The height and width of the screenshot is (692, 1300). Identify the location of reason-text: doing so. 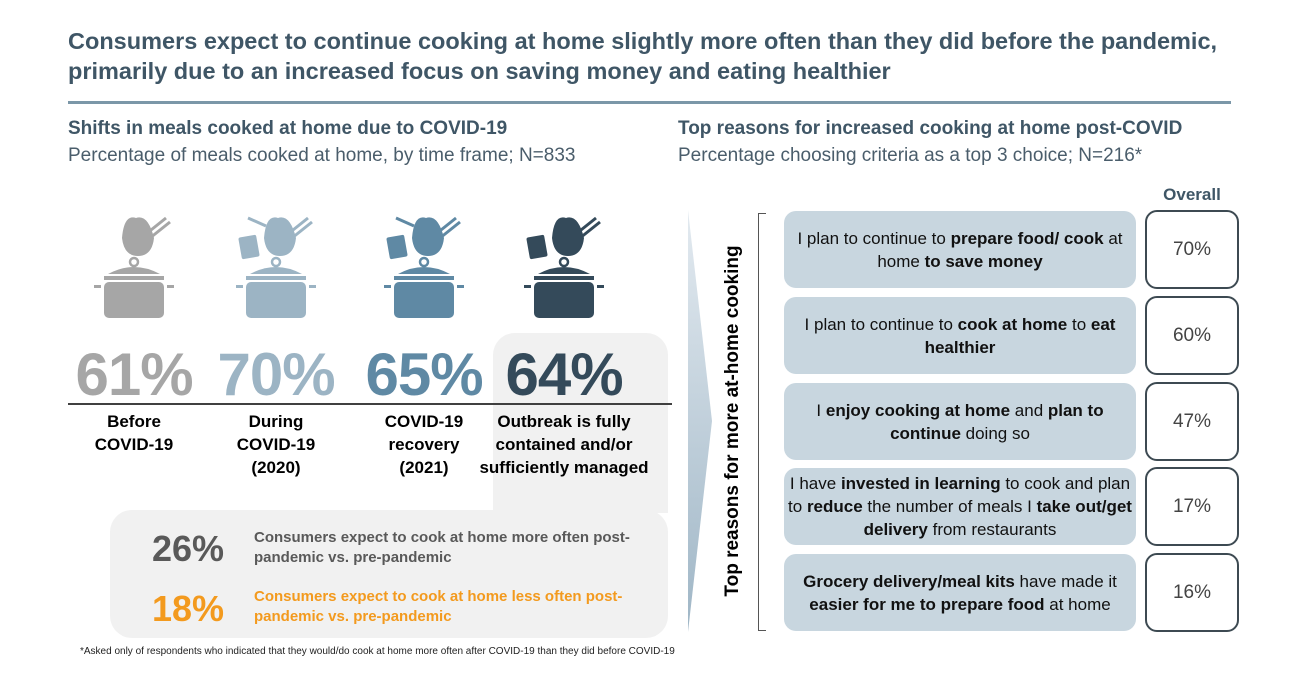
(995, 433).